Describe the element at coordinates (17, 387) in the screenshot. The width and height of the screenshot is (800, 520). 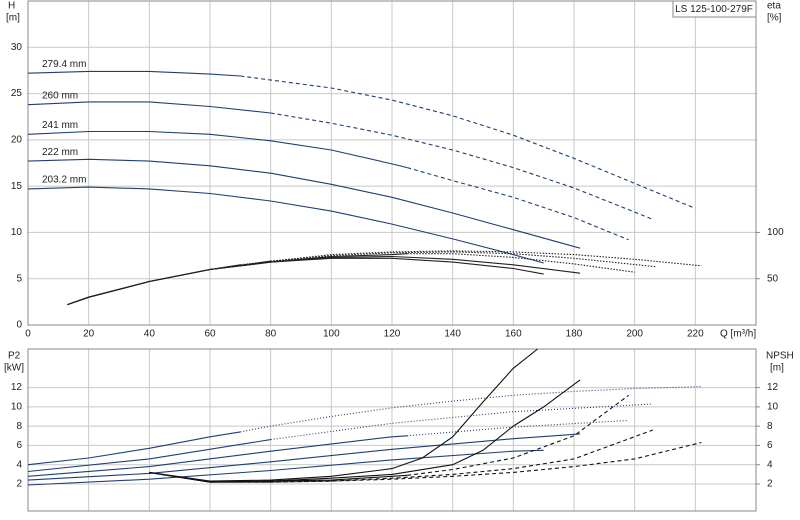
I see `y-tick-label: 12` at that location.